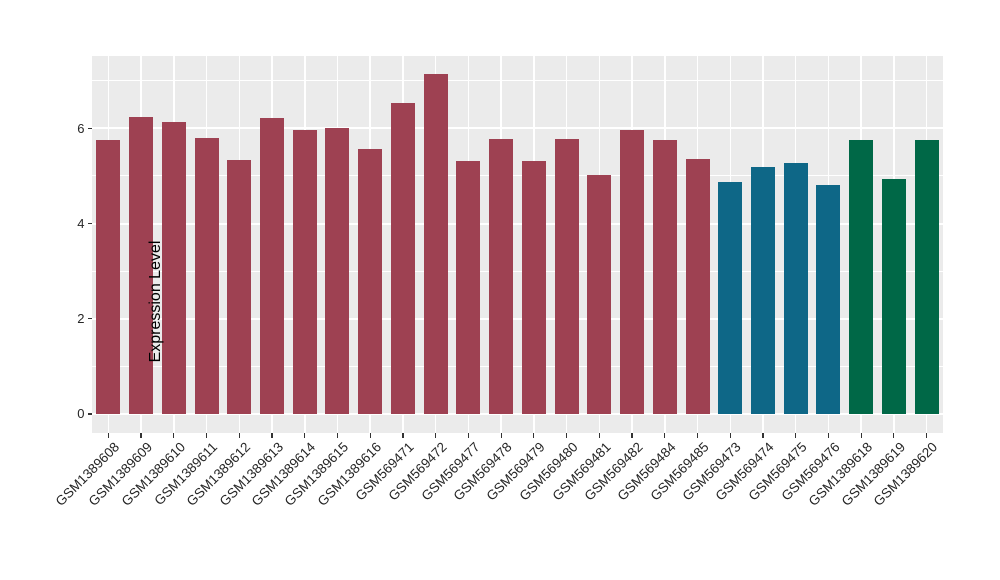 Image resolution: width=1000 pixels, height=580 pixels. What do you see at coordinates (533, 287) in the screenshot?
I see `bar-GSM569479` at bounding box center [533, 287].